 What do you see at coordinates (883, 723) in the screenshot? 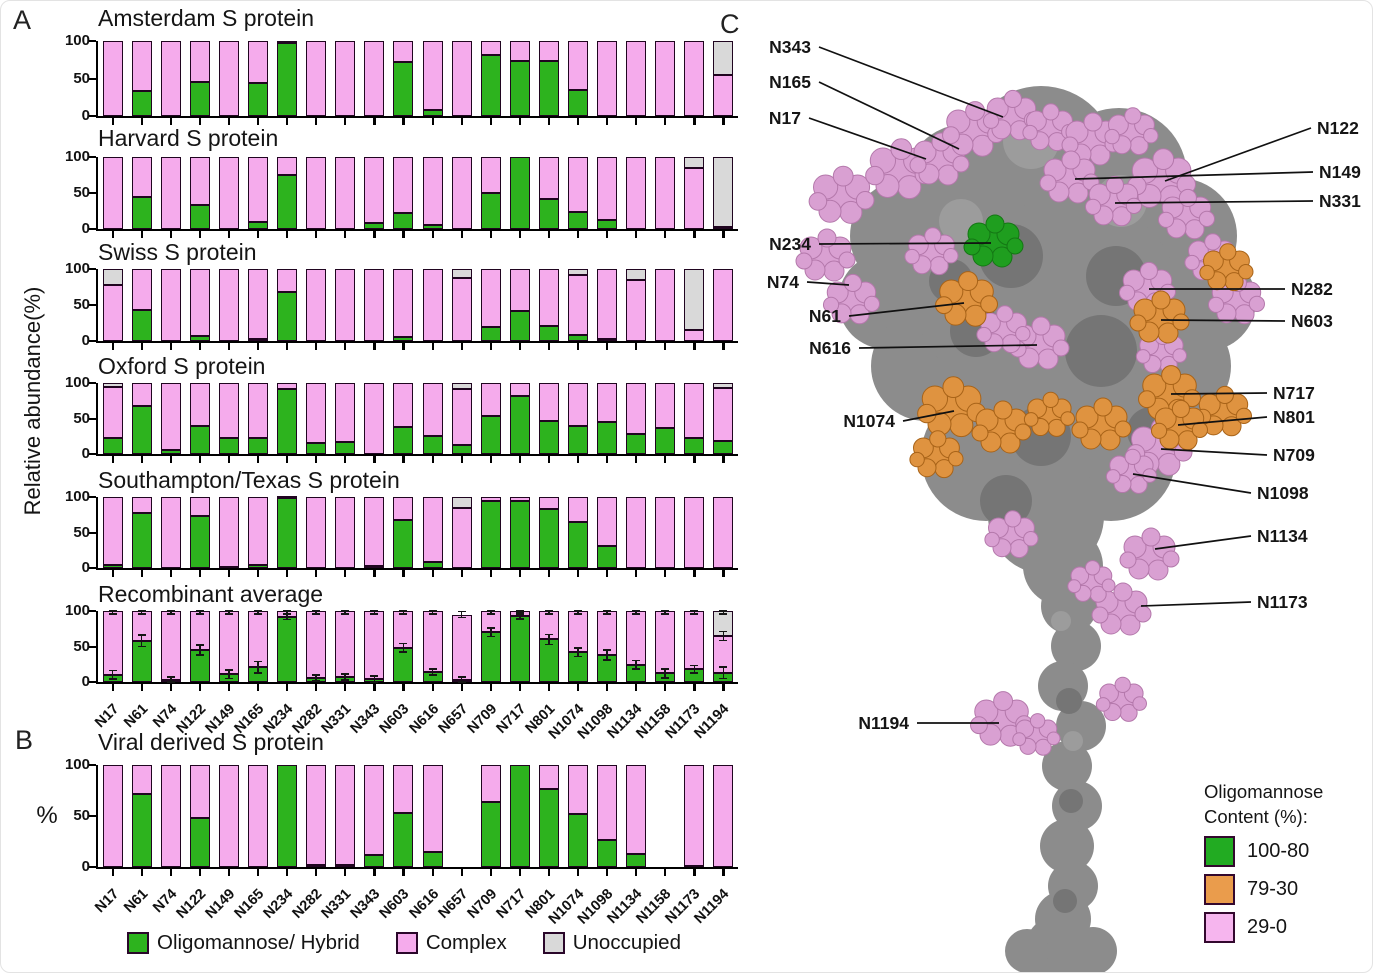
I see `glycan-site-label-N1194: N1194` at bounding box center [883, 723].